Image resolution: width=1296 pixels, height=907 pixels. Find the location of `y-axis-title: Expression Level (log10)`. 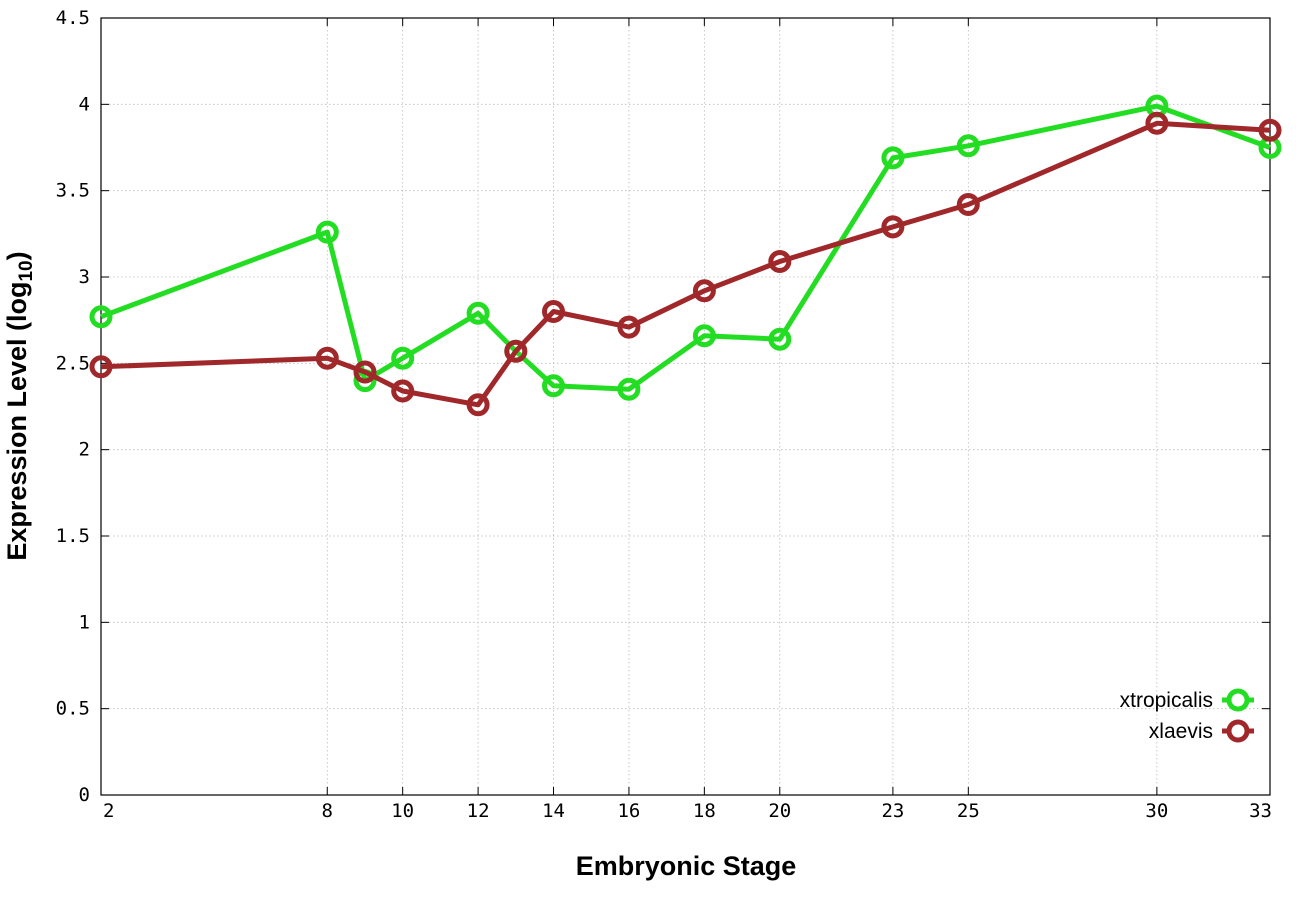

y-axis-title: Expression Level (log10) is located at coordinates (19, 405).